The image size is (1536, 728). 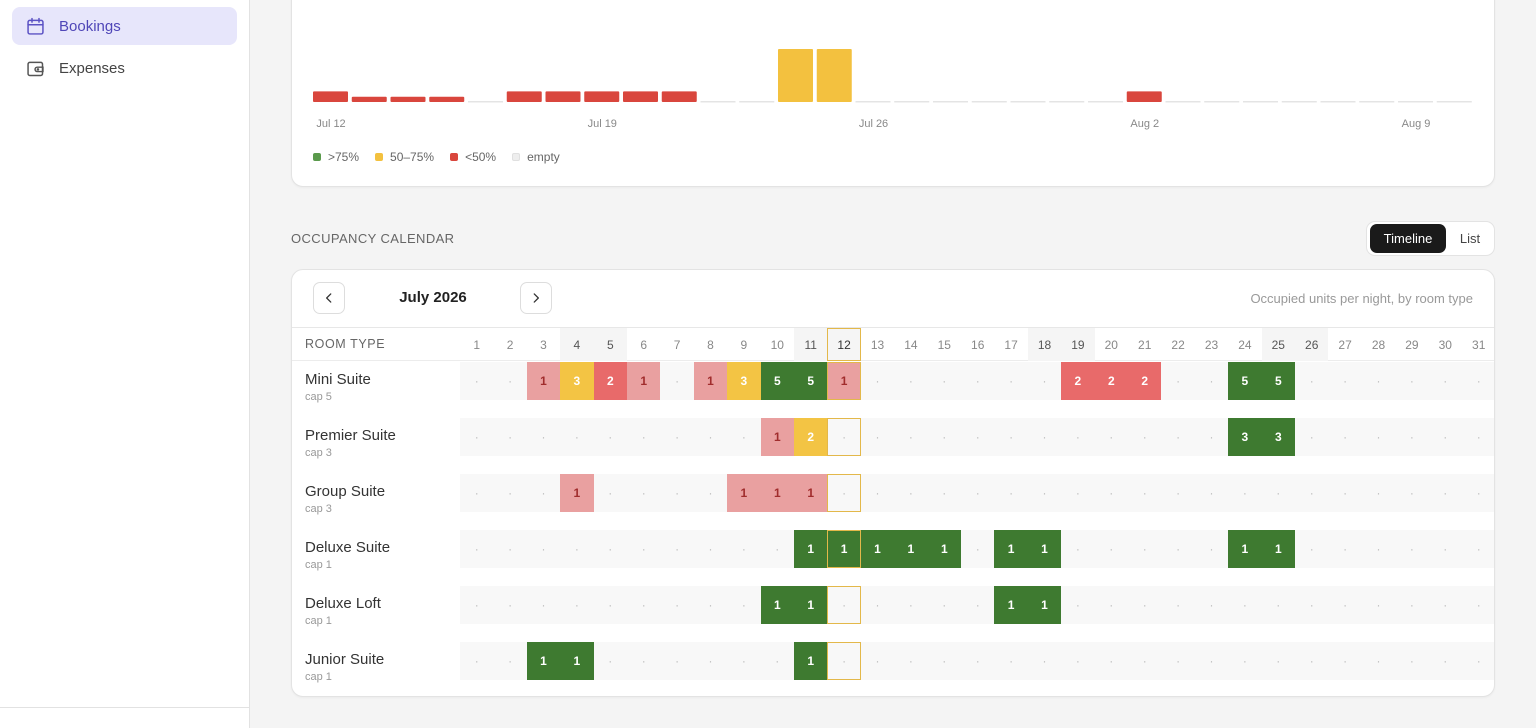 I want to click on sidebar-item-bookings: Bookings, so click(x=124, y=26).